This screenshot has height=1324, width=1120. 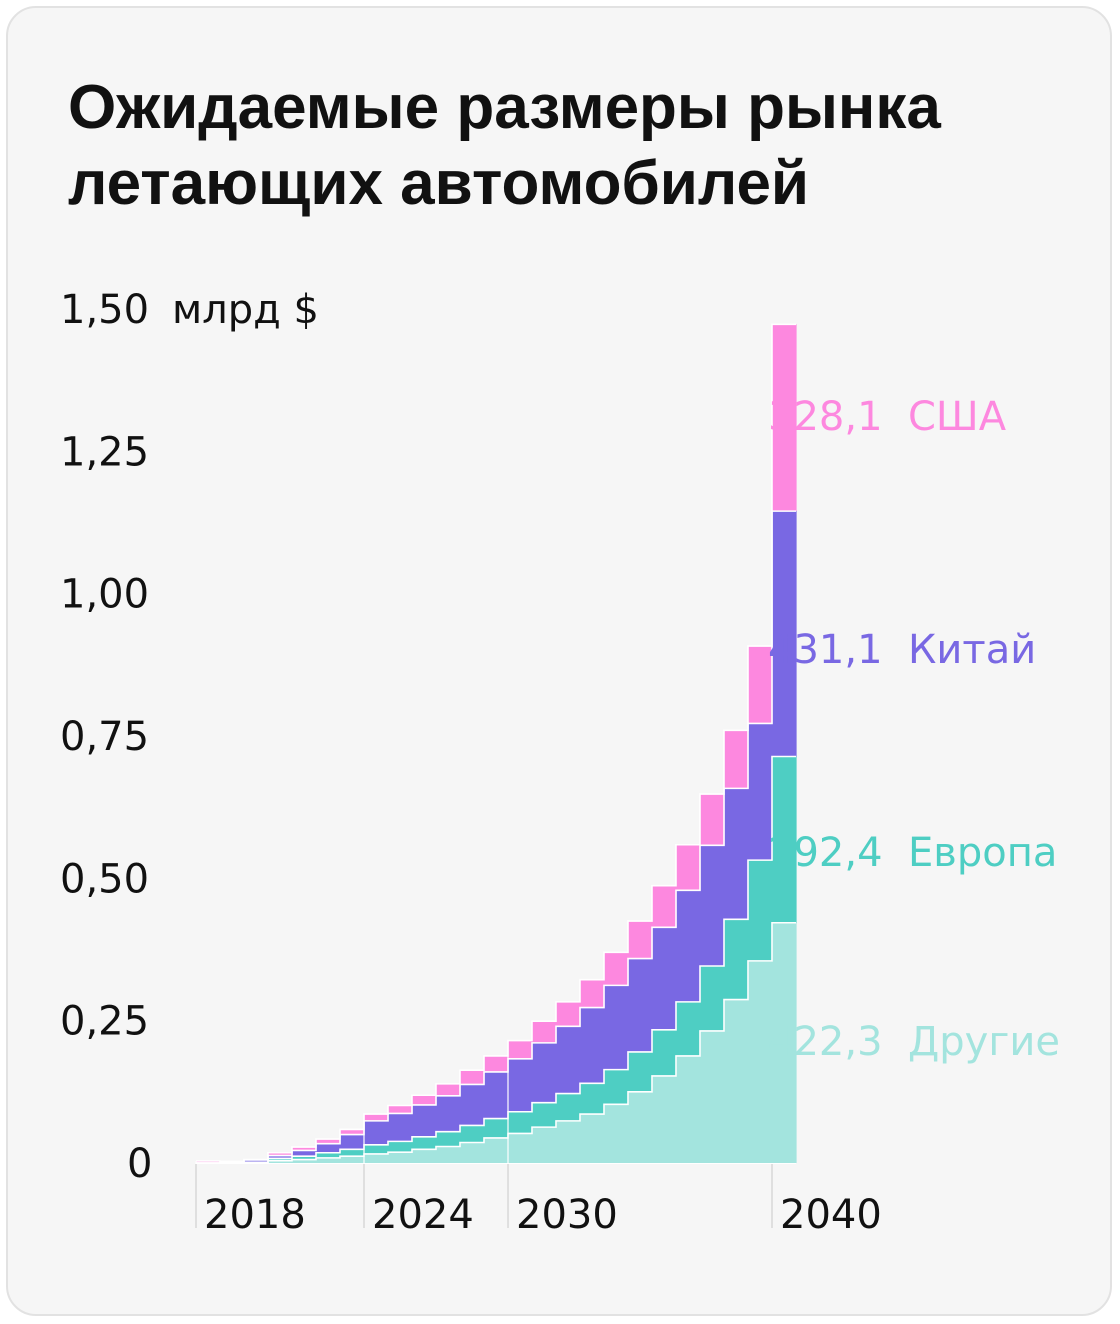 What do you see at coordinates (472, 1105) in the screenshot?
I see `bar-Китай-2027` at bounding box center [472, 1105].